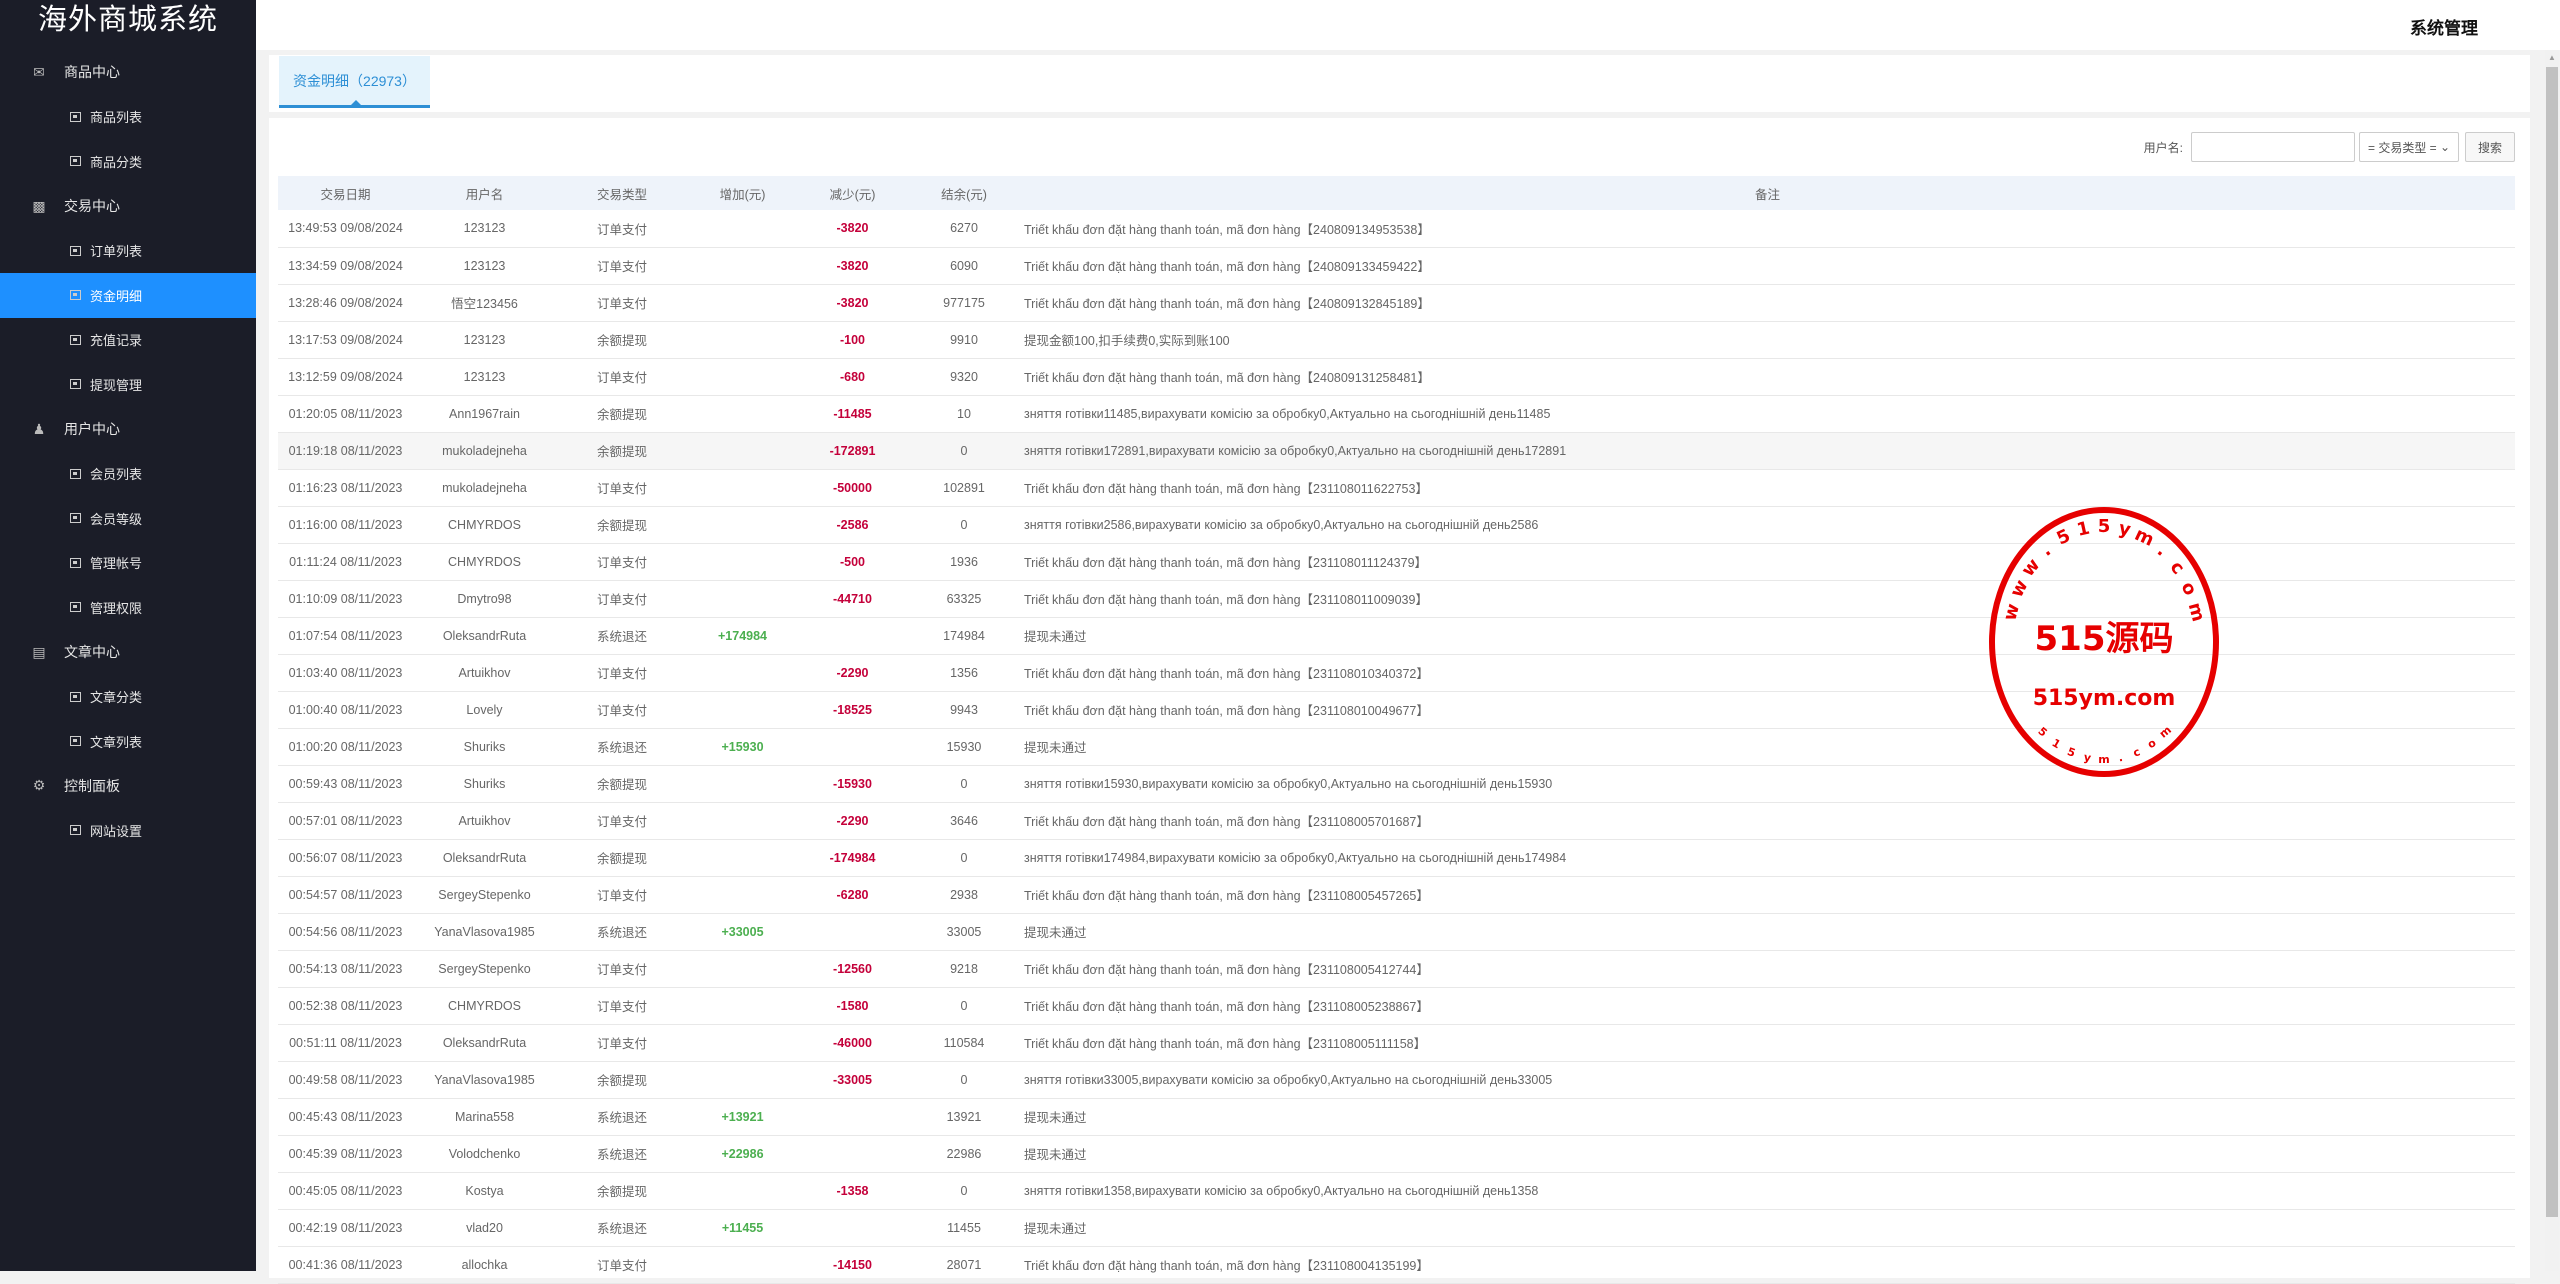  What do you see at coordinates (1767, 932) in the screenshot?
I see `note-cell: 提现未通过` at bounding box center [1767, 932].